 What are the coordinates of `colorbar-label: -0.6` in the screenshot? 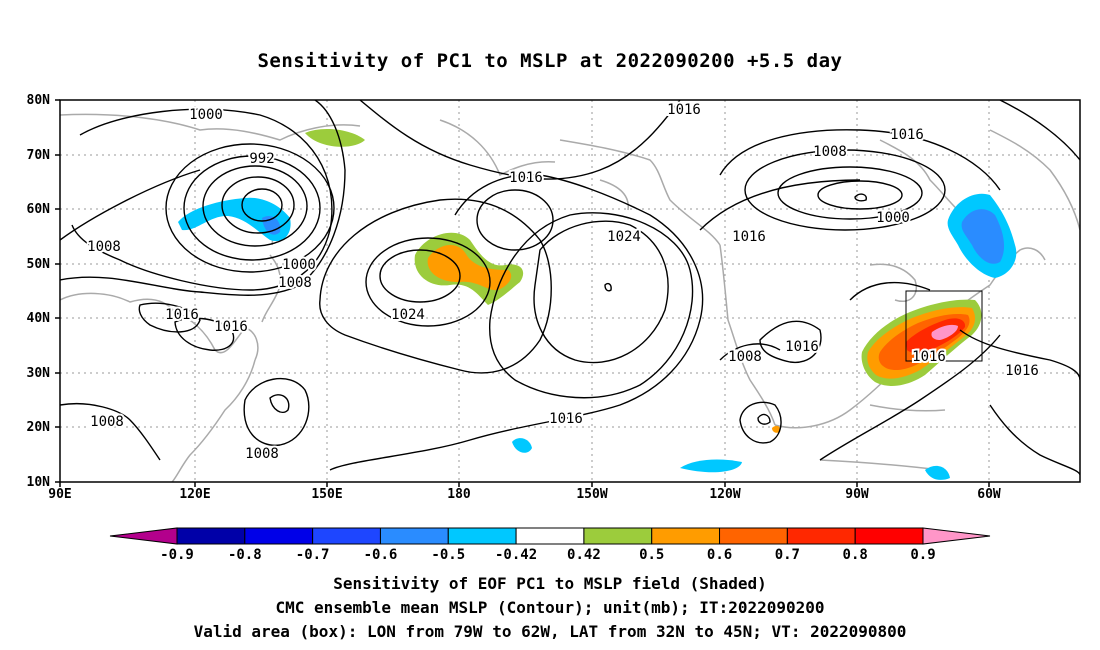 It's located at (381, 555).